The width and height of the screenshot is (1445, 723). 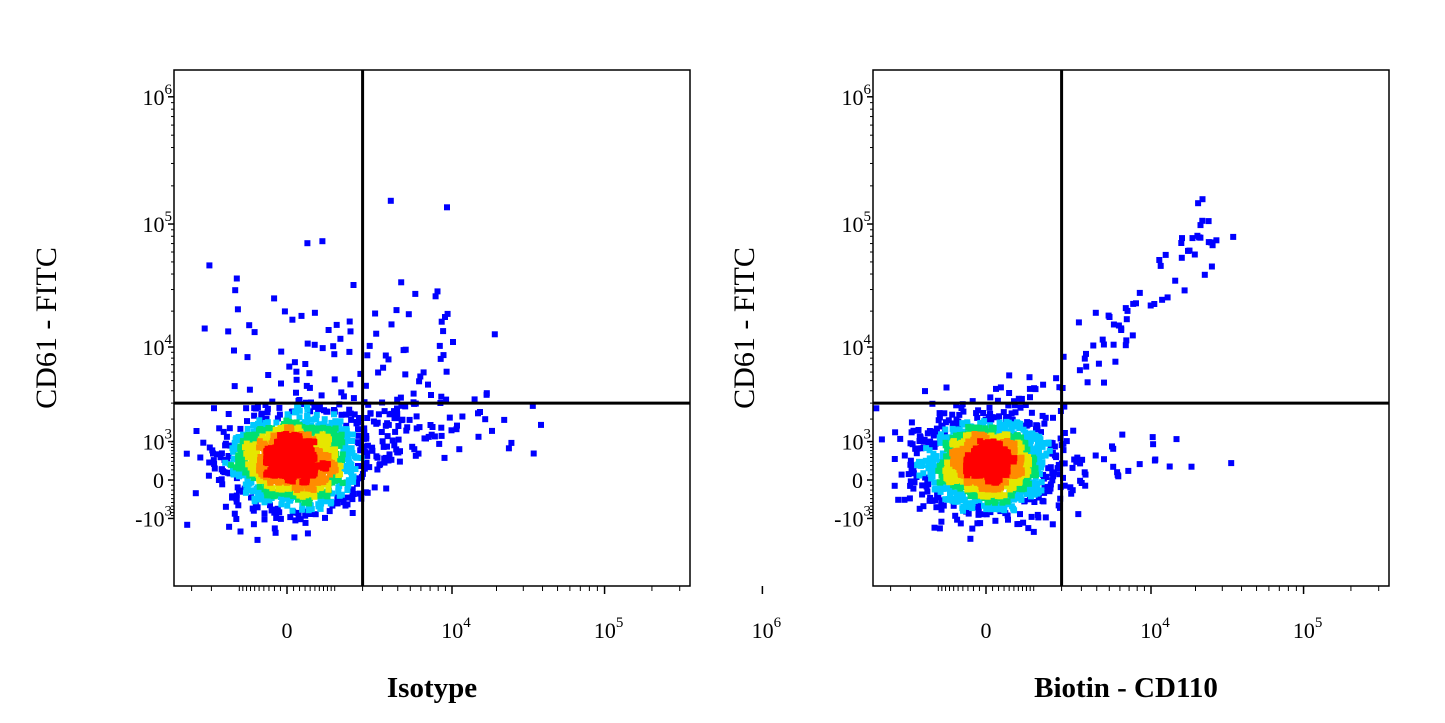 What do you see at coordinates (767, 629) in the screenshot?
I see `x-tick-label: 106` at bounding box center [767, 629].